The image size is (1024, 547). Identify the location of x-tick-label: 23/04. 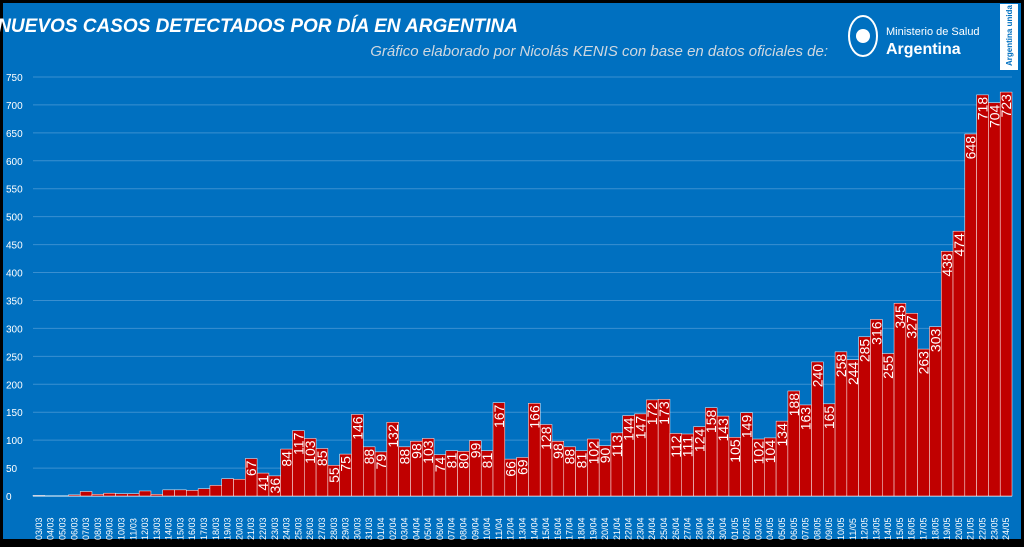
(640, 528).